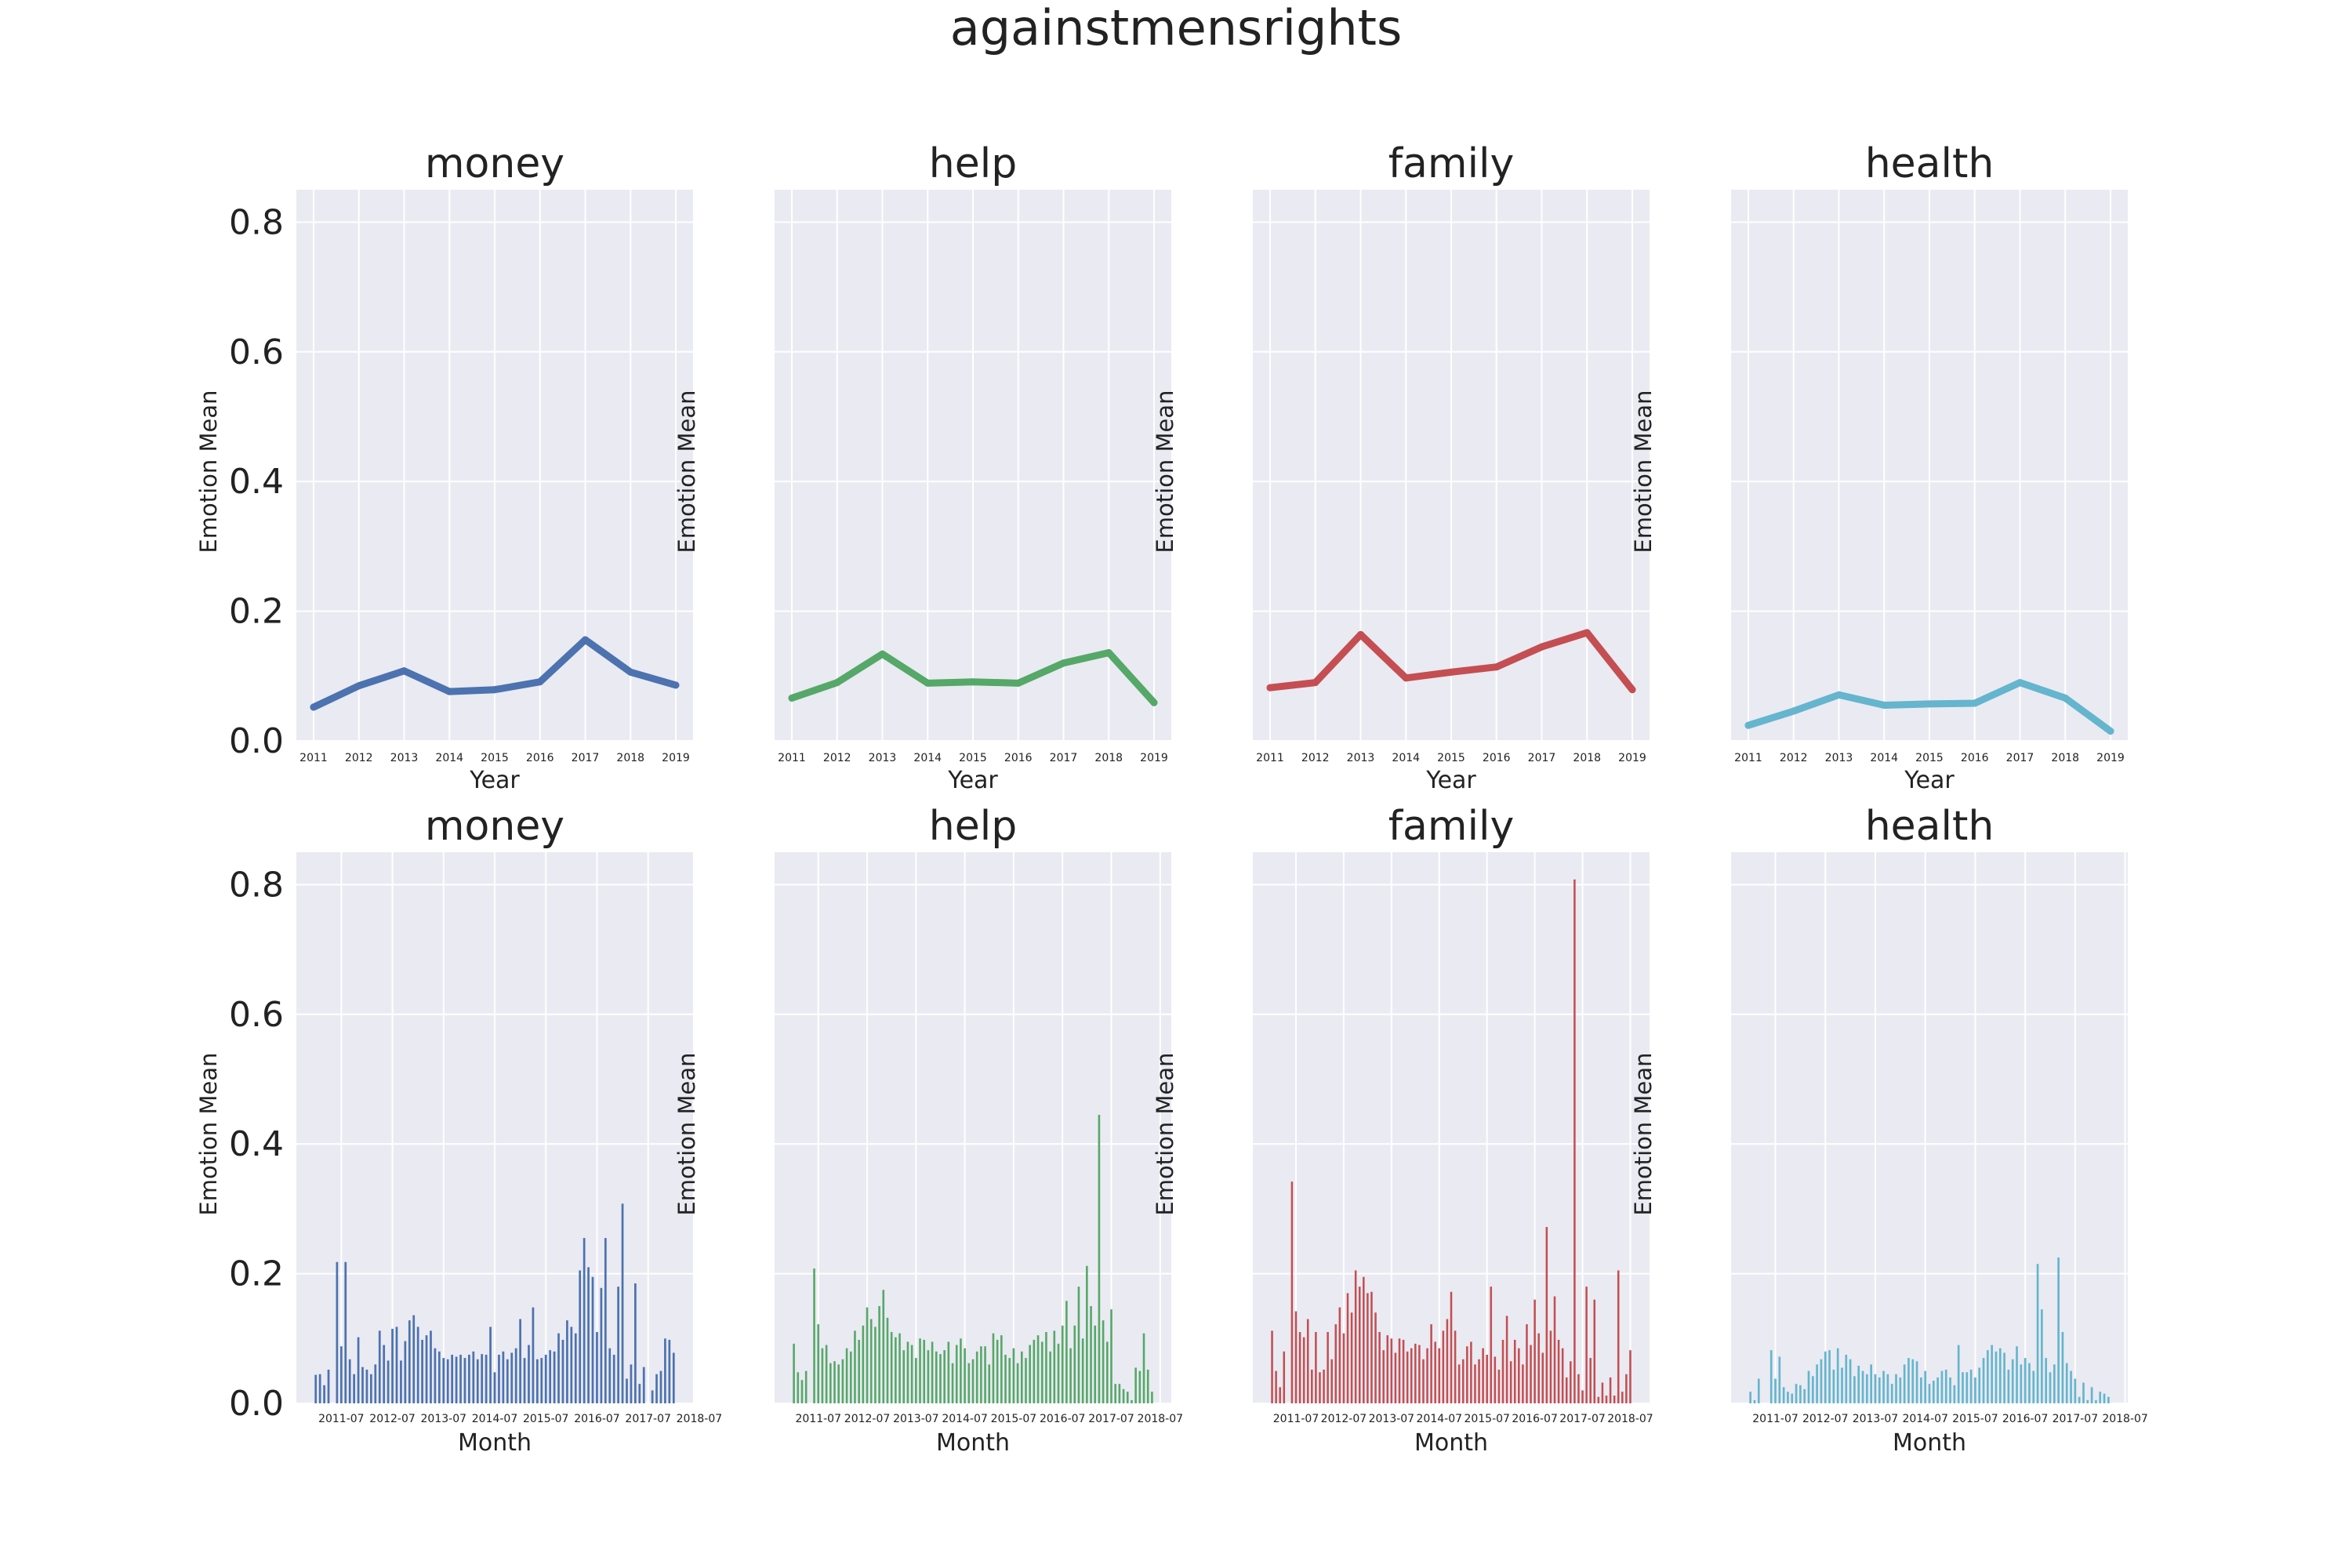 This screenshot has width=2352, height=1568. Describe the element at coordinates (916, 1419) in the screenshot. I see `x-tick-label: 2013-07` at that location.